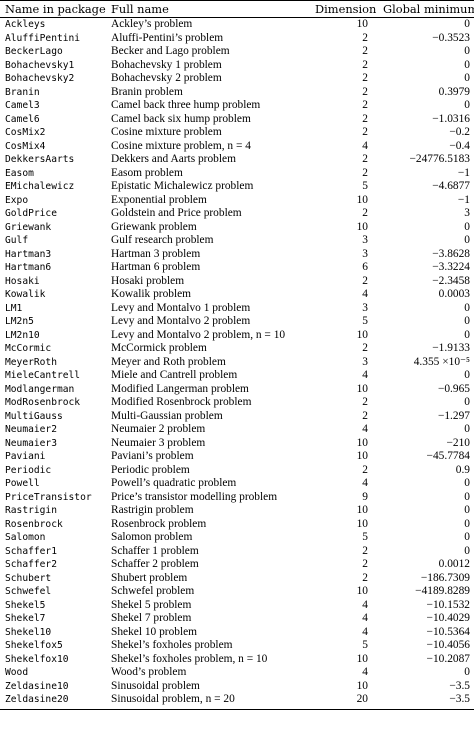 Image resolution: width=474 pixels, height=729 pixels. I want to click on table-row: Schaffer1 Schaffer 1 problem 2 0, so click(237, 552).